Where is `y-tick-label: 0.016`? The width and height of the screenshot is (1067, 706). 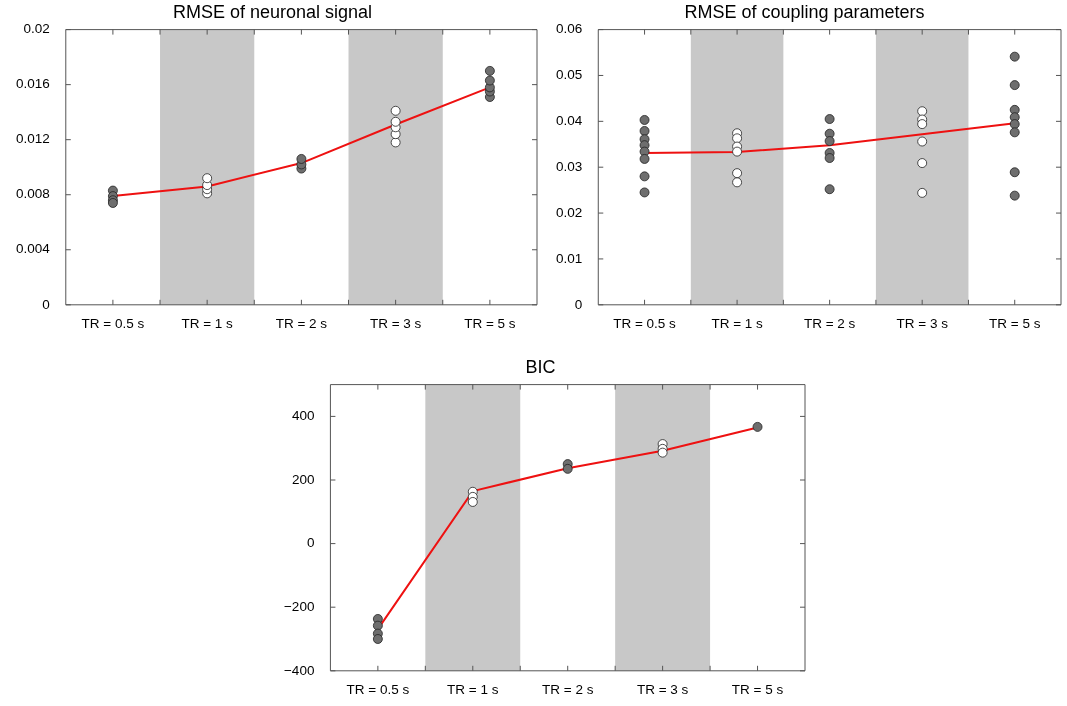 y-tick-label: 0.016 is located at coordinates (32, 84).